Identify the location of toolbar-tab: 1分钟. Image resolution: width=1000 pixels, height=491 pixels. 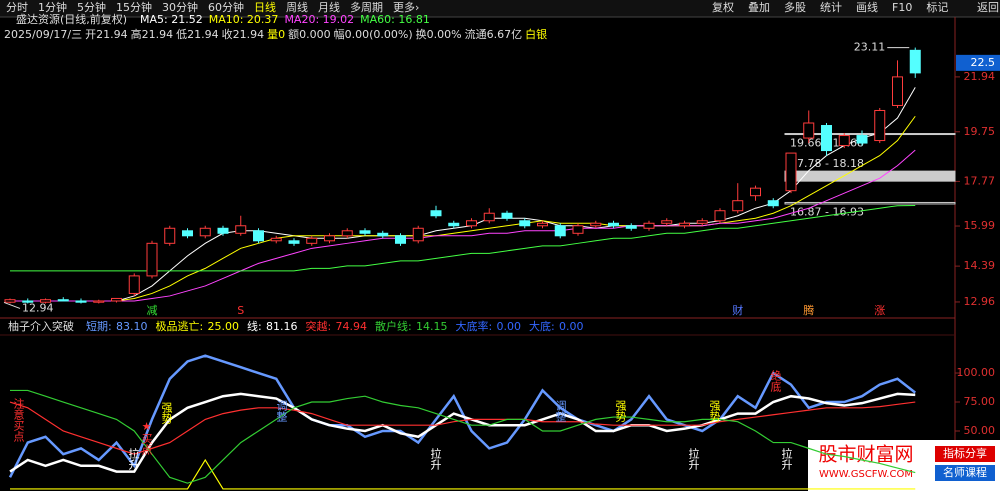
(52, 7).